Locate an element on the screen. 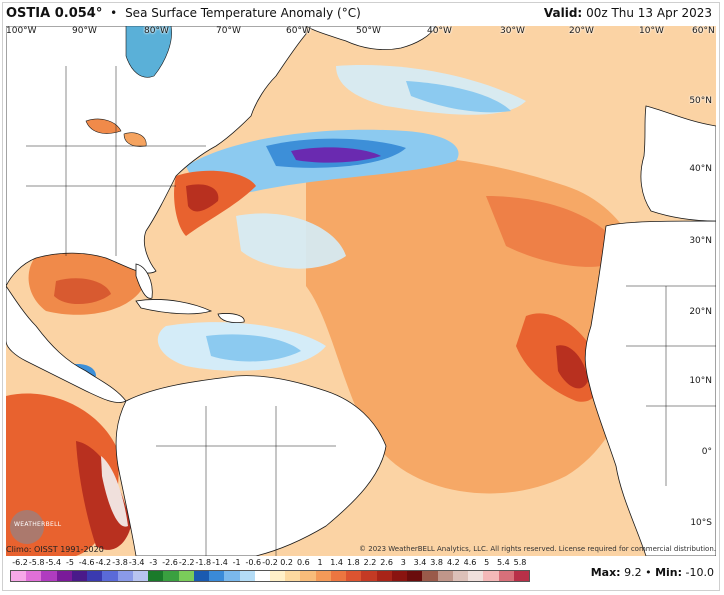  max-min-stats: Max: 9.2 • Min: -10.0 is located at coordinates (652, 572).